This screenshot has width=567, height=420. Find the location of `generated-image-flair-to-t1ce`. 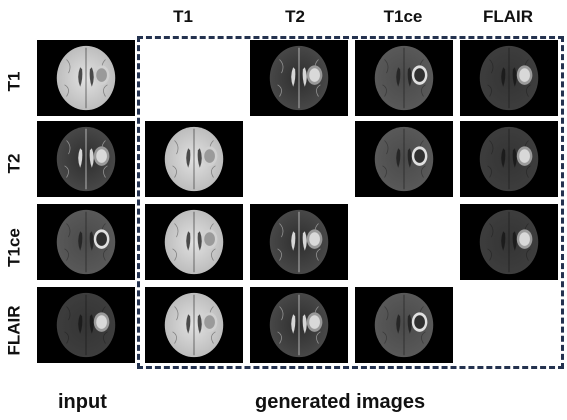

generated-image-flair-to-t1ce is located at coordinates (404, 325).